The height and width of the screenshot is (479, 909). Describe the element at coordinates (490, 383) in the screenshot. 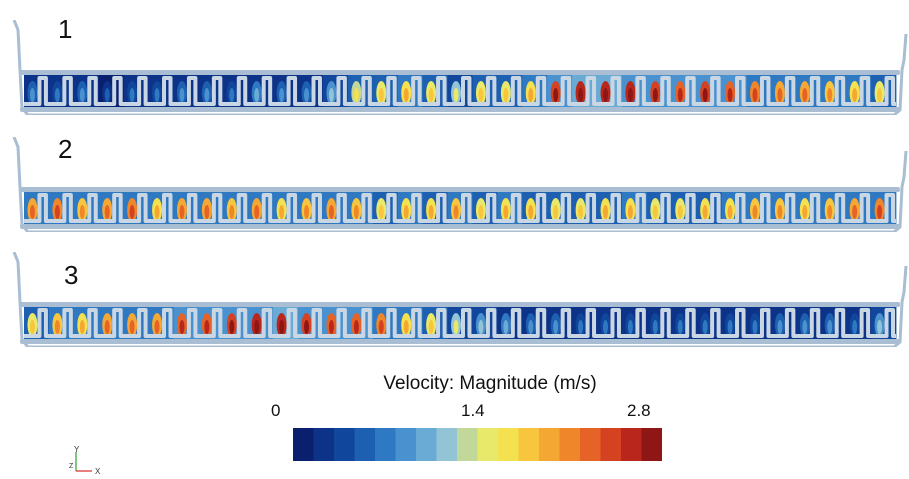

I see `colorbar-title: Velocity: Magnitude (m/s)` at that location.